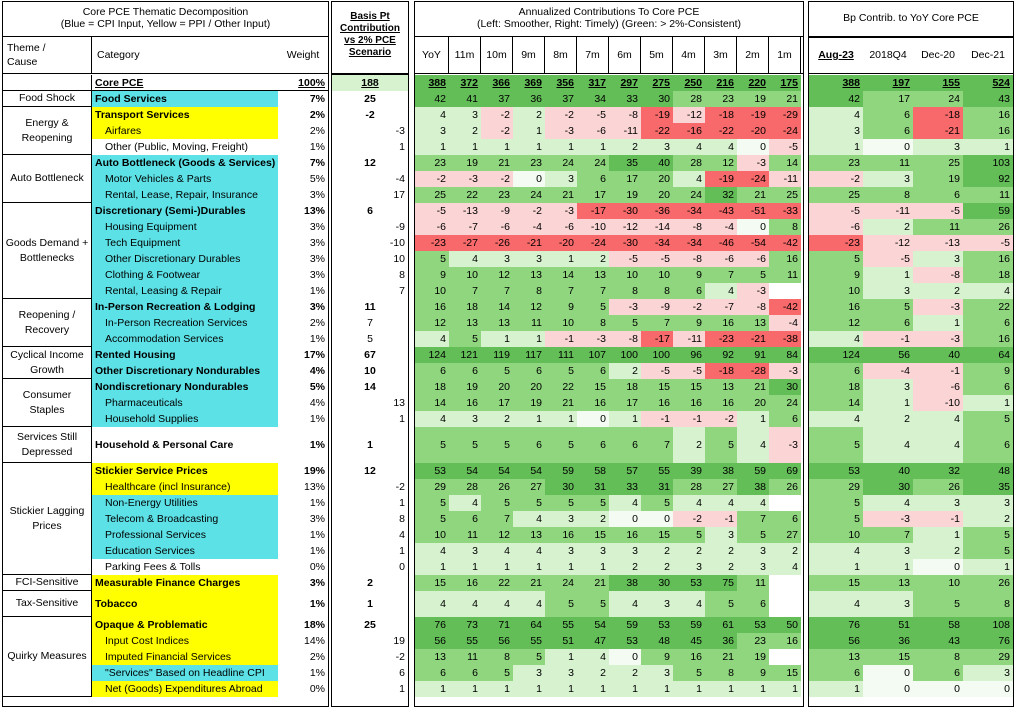 This screenshot has height=714, width=1016. What do you see at coordinates (432, 211) in the screenshot?
I see `annualized-value: -5` at bounding box center [432, 211].